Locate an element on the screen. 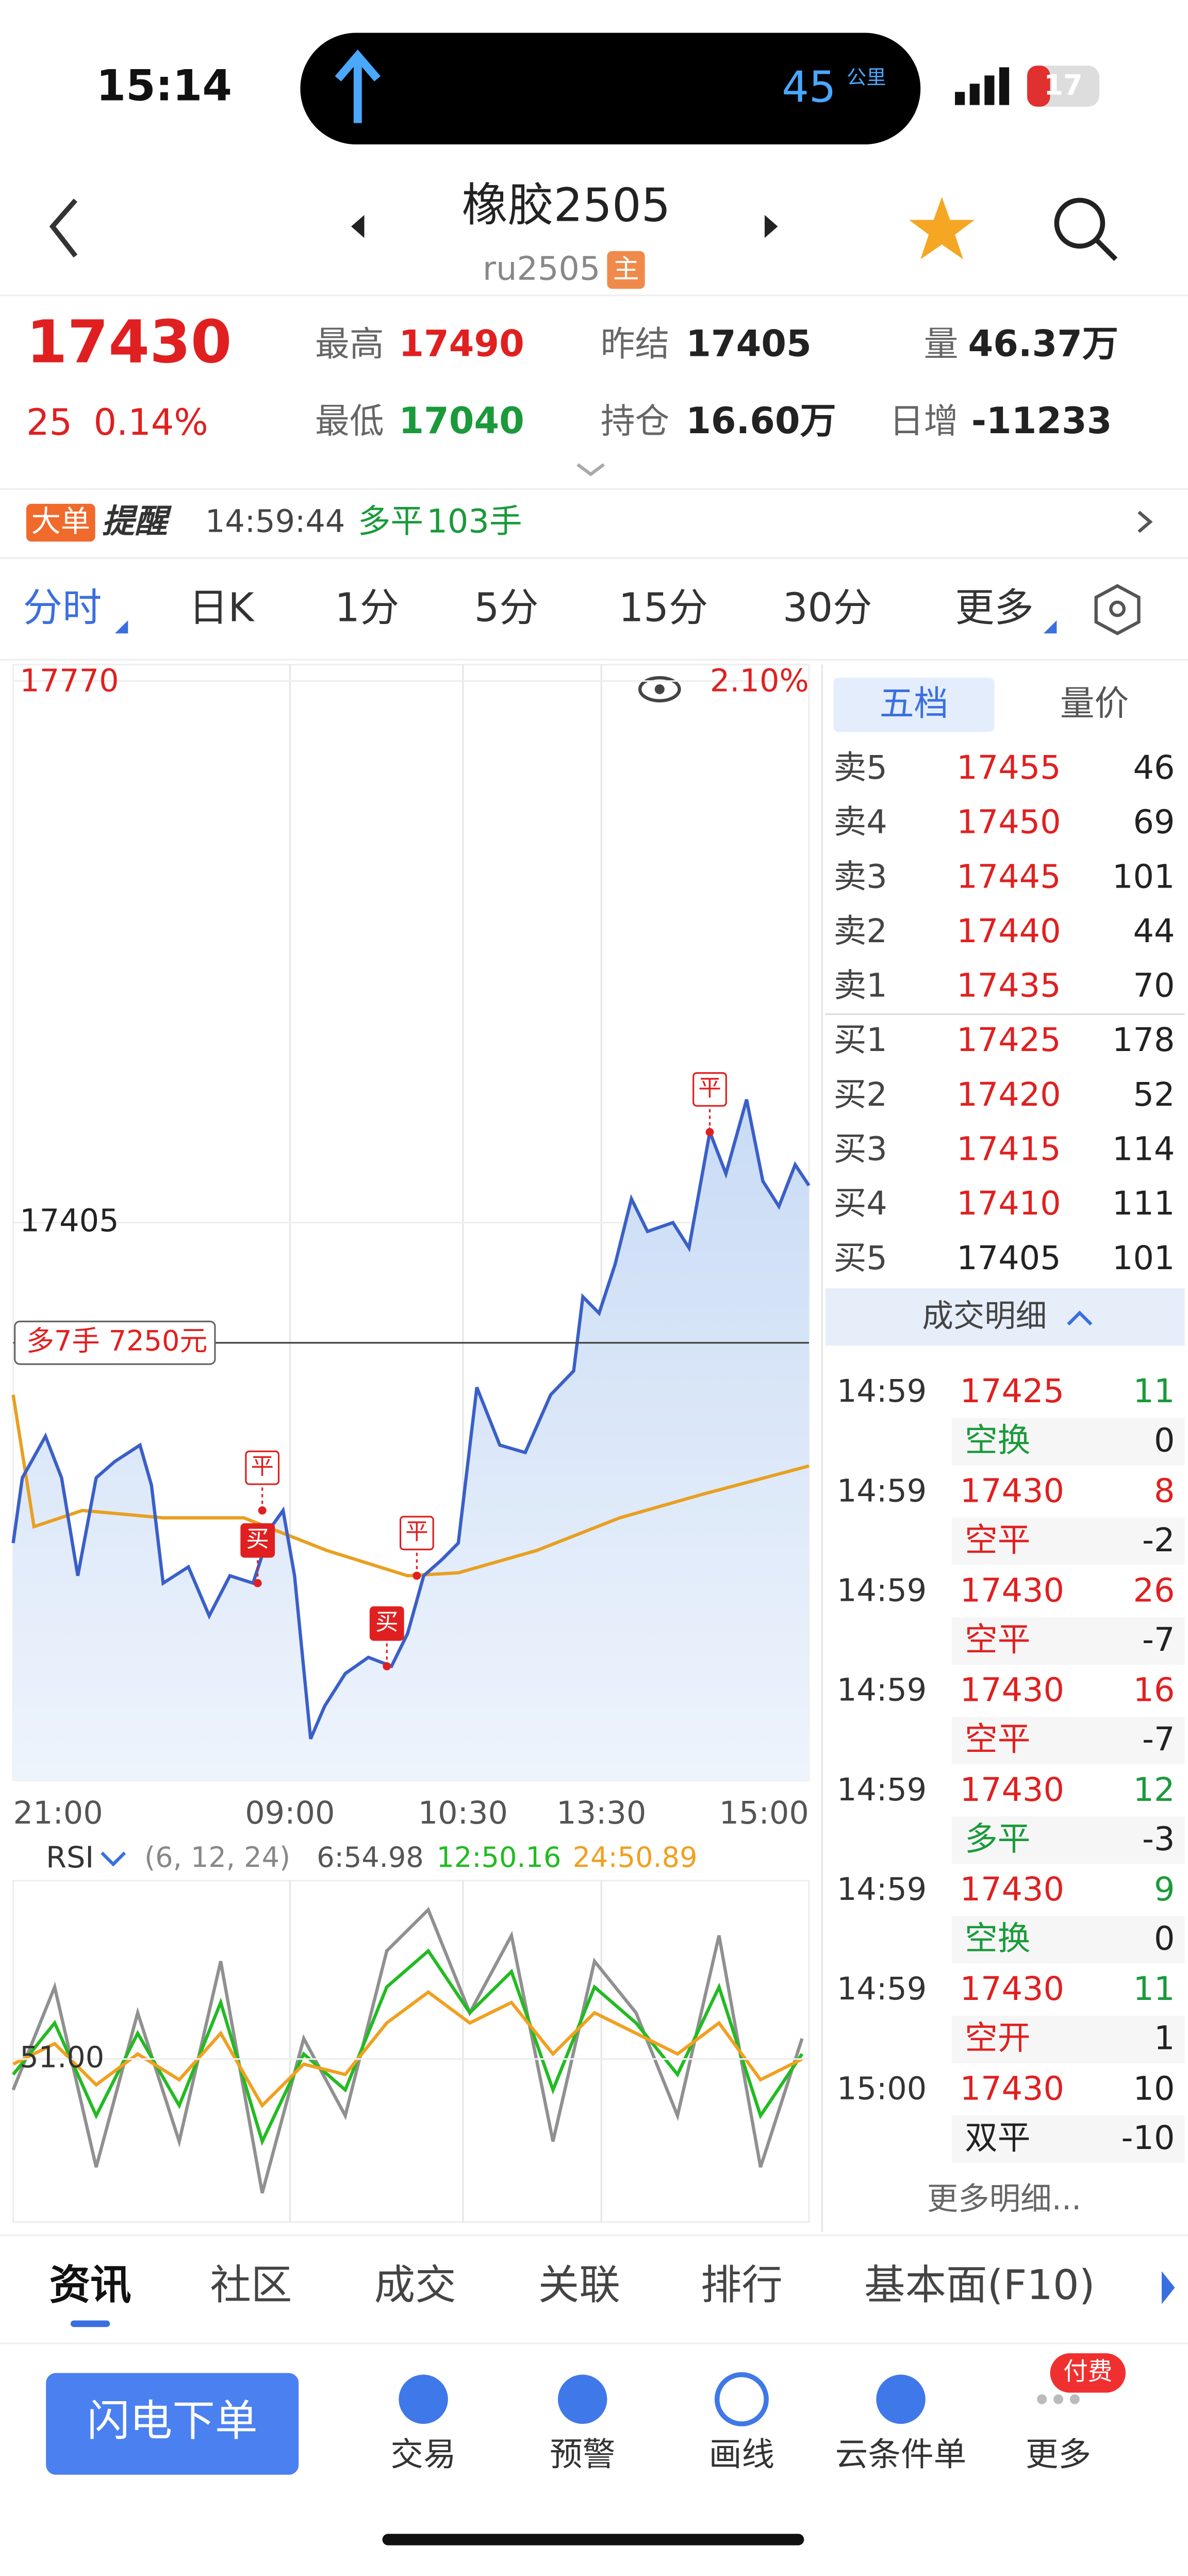 The image size is (1188, 2576). toolbar-label: 更多 is located at coordinates (1058, 2455).